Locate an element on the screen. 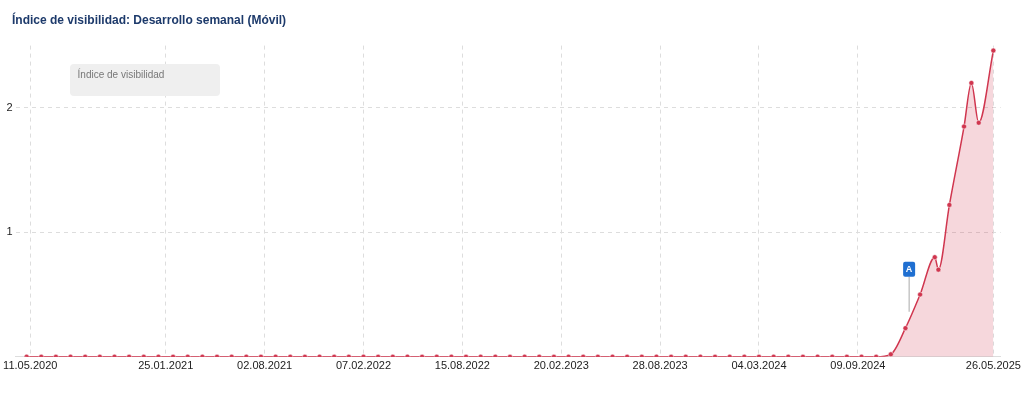  x-tick-label: 09.09.2024 is located at coordinates (858, 365).